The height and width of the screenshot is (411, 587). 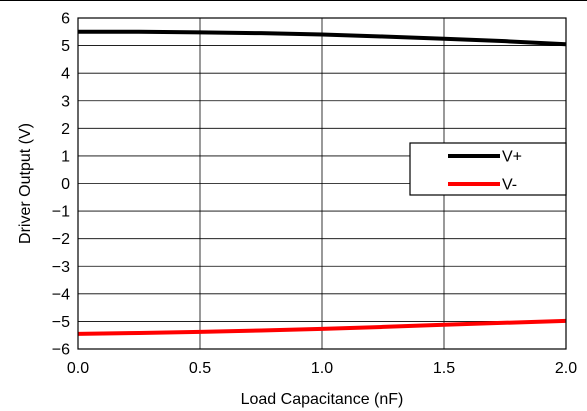 I want to click on x-tick-label-3: 1.5, so click(x=444, y=368).